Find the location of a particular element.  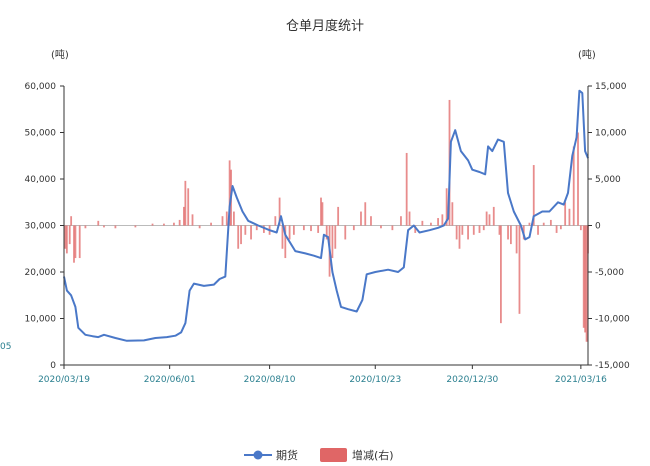

left-edge-label: 05 is located at coordinates (5, 347).